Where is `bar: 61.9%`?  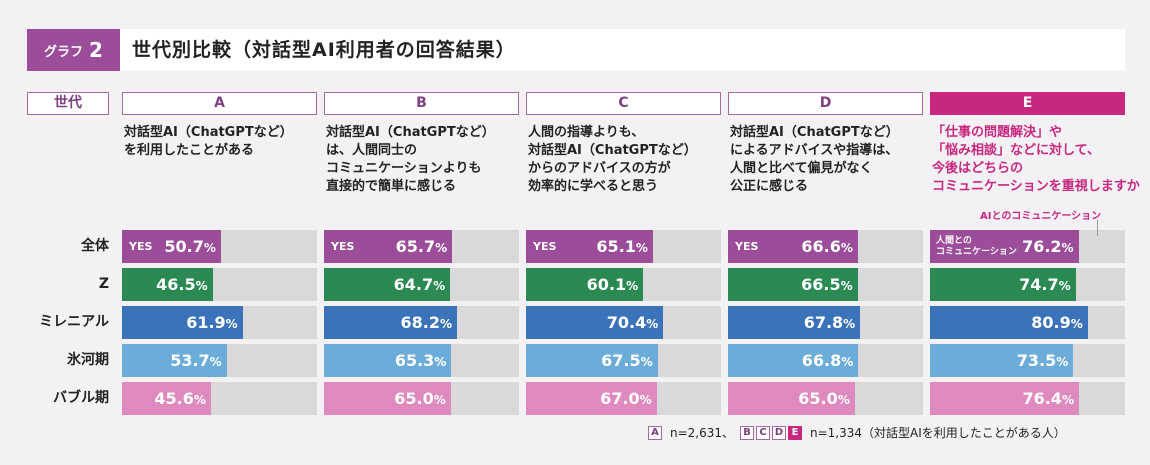 bar: 61.9% is located at coordinates (182, 322).